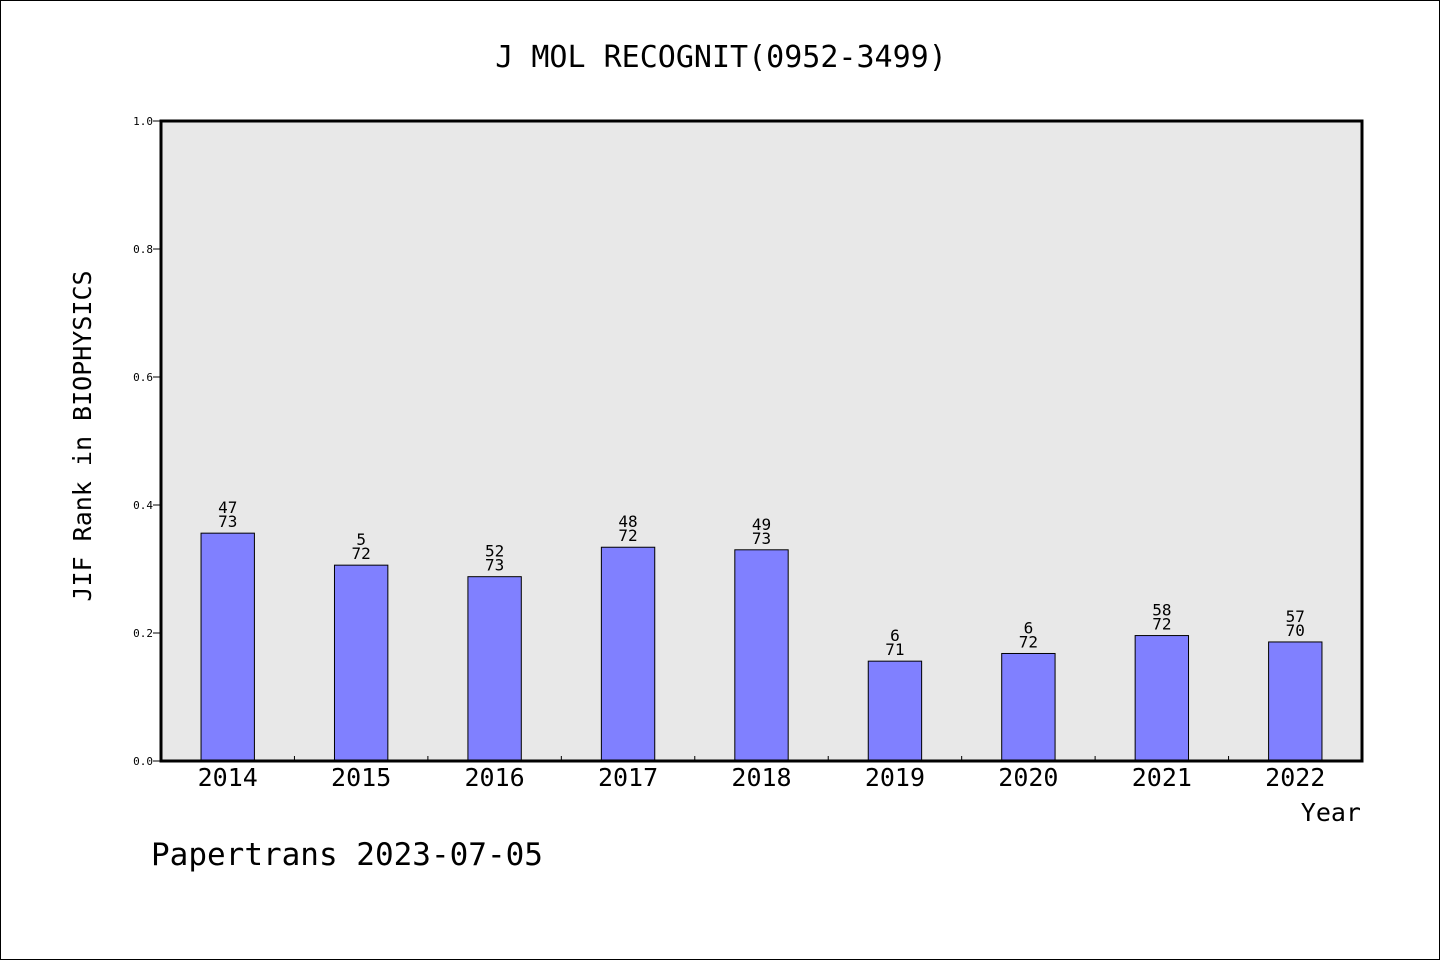  Describe the element at coordinates (82, 435) in the screenshot. I see `y-axis-label: JIF Rank in BIOPHYSICS` at that location.